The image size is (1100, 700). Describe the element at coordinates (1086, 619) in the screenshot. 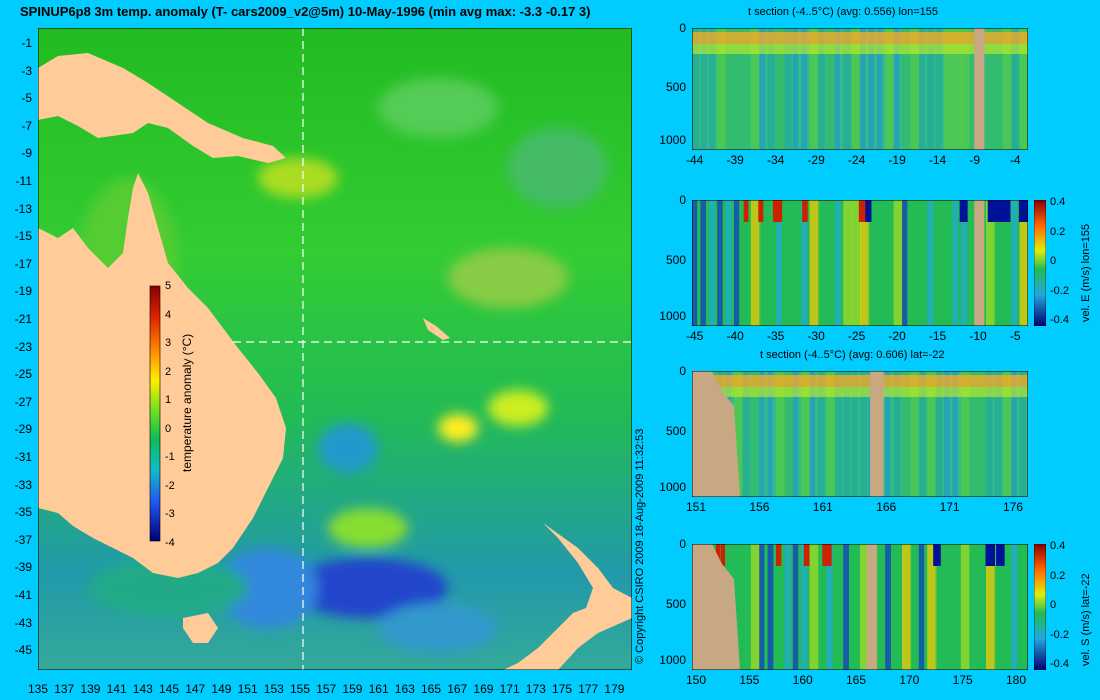

I see `panel-4-colorbar-label: vel. S (m/s) lat=-22` at that location.